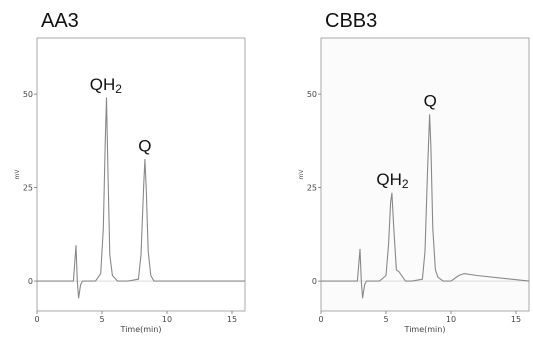  I want to click on chart-title: CBB3, so click(351, 21).